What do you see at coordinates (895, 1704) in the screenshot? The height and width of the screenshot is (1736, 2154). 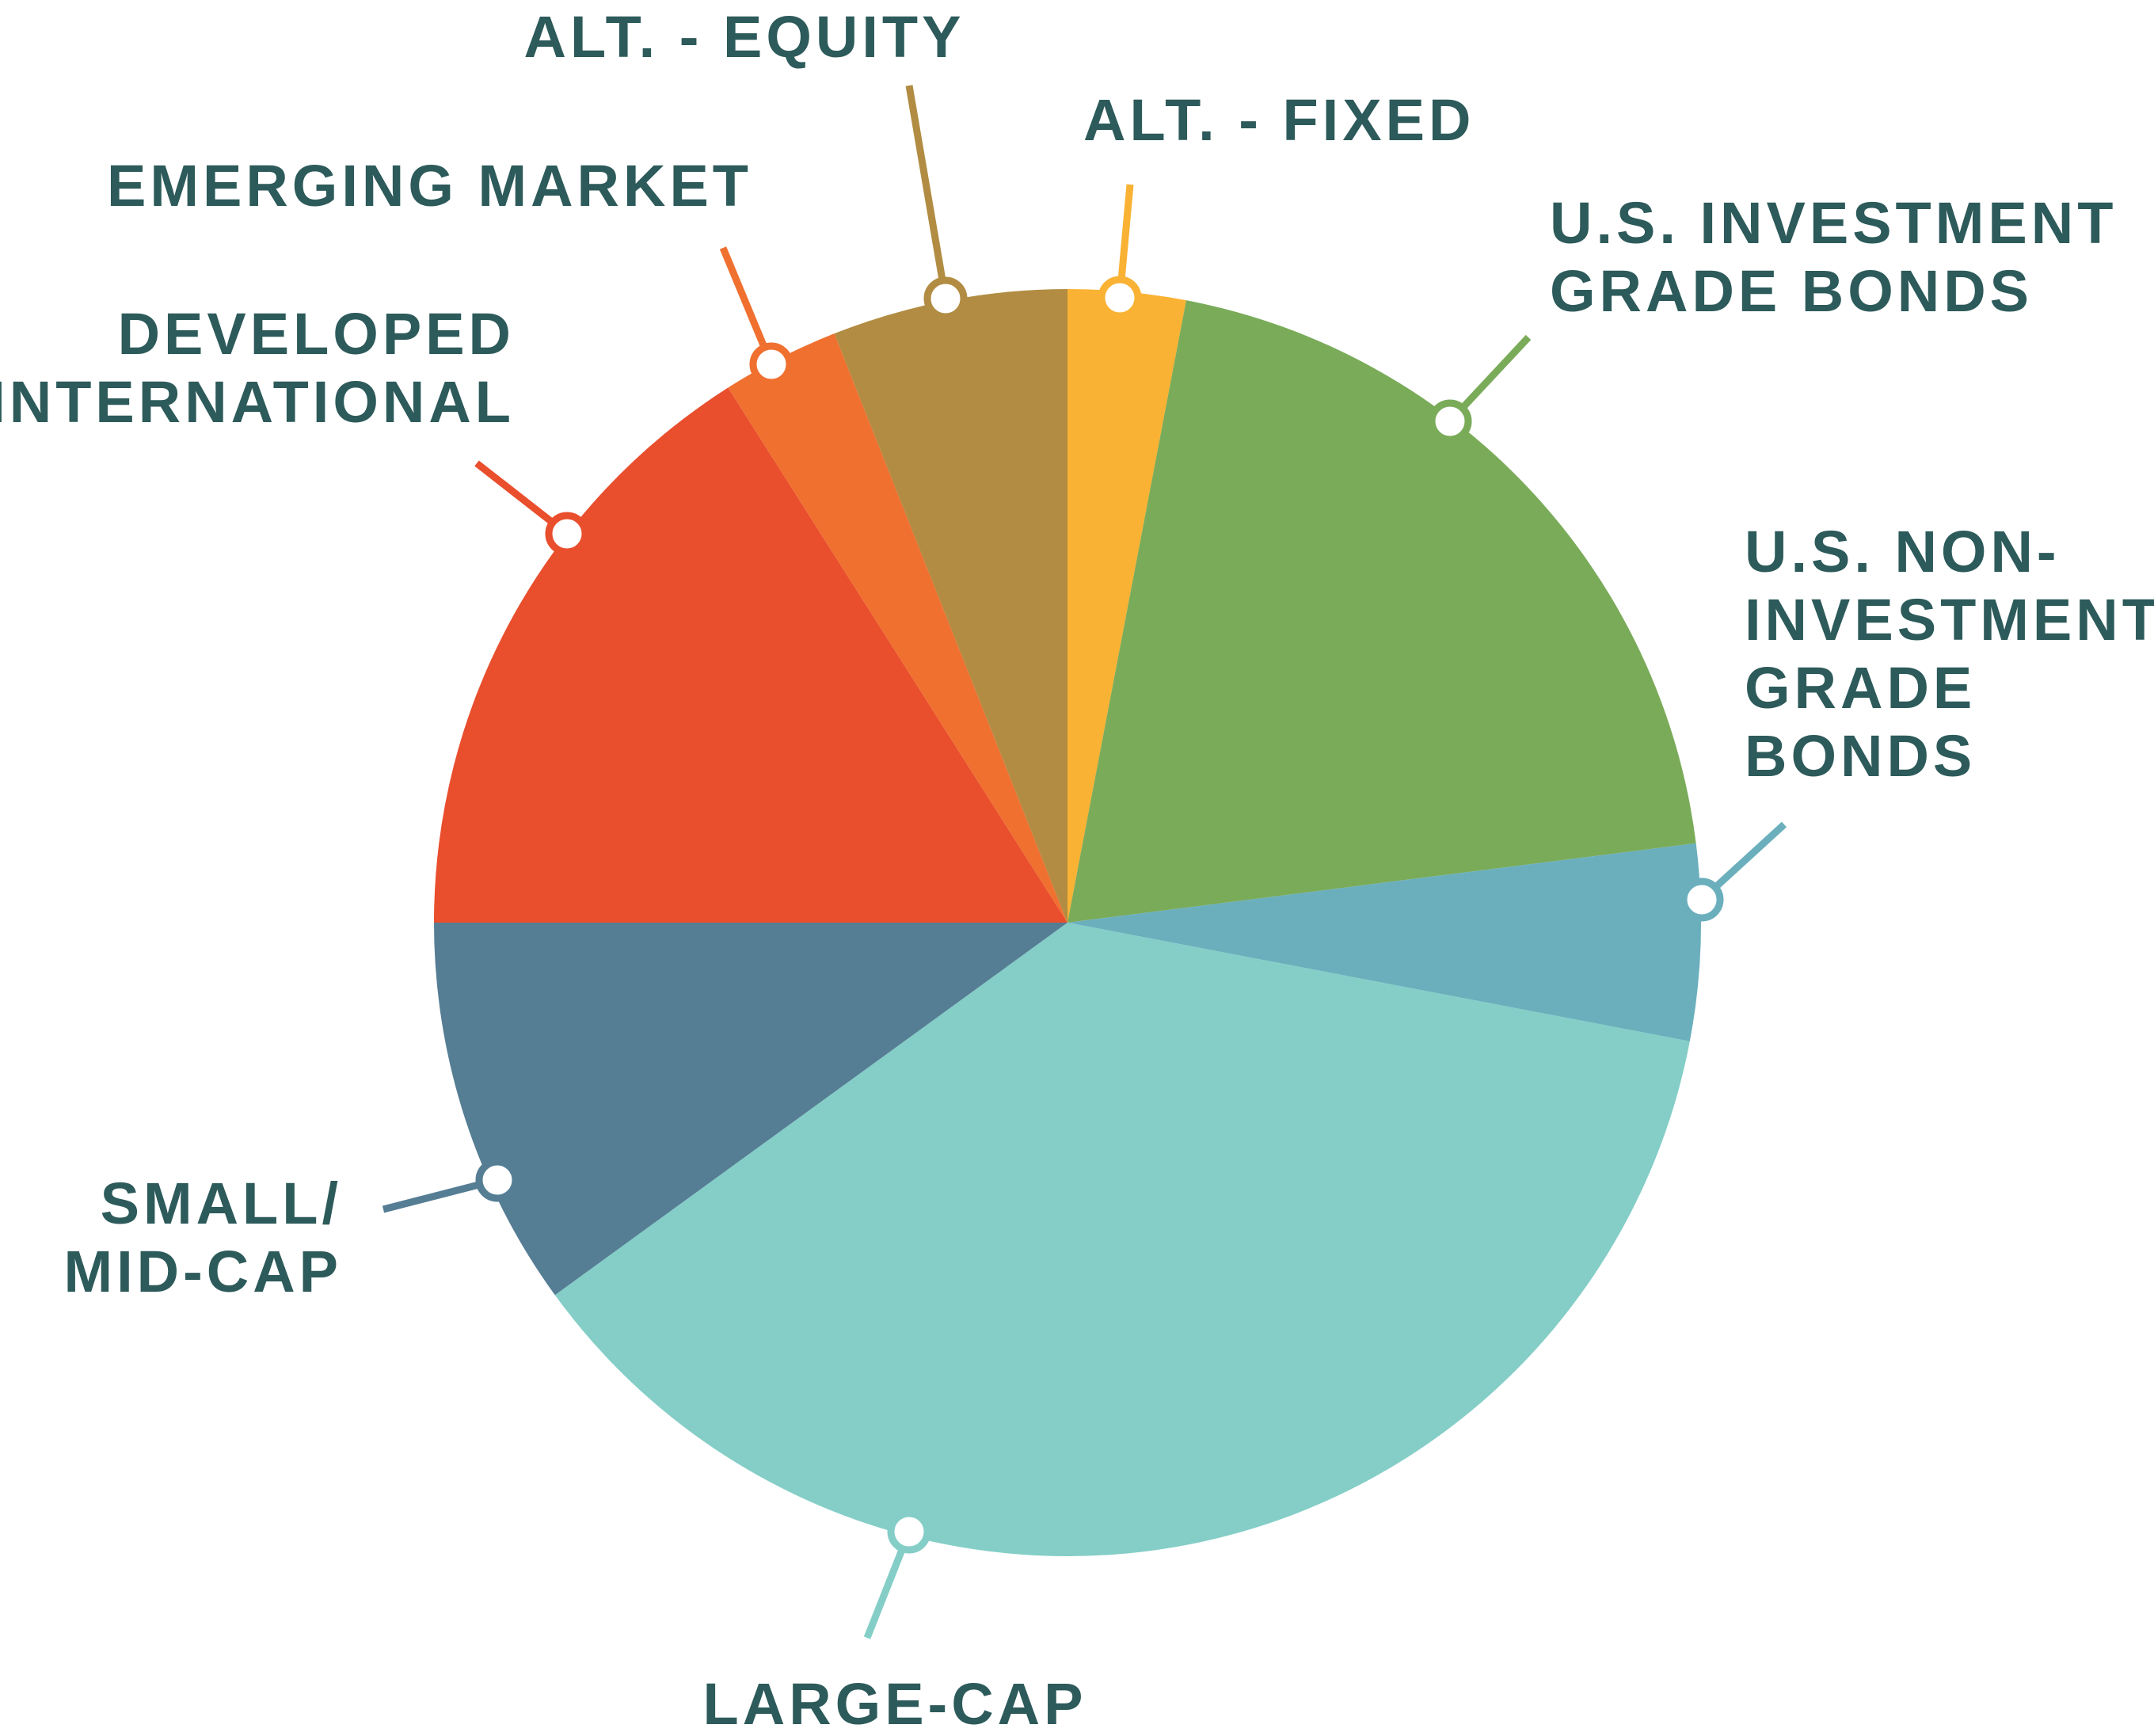 I see `slice-label: LARGE-CAP` at bounding box center [895, 1704].